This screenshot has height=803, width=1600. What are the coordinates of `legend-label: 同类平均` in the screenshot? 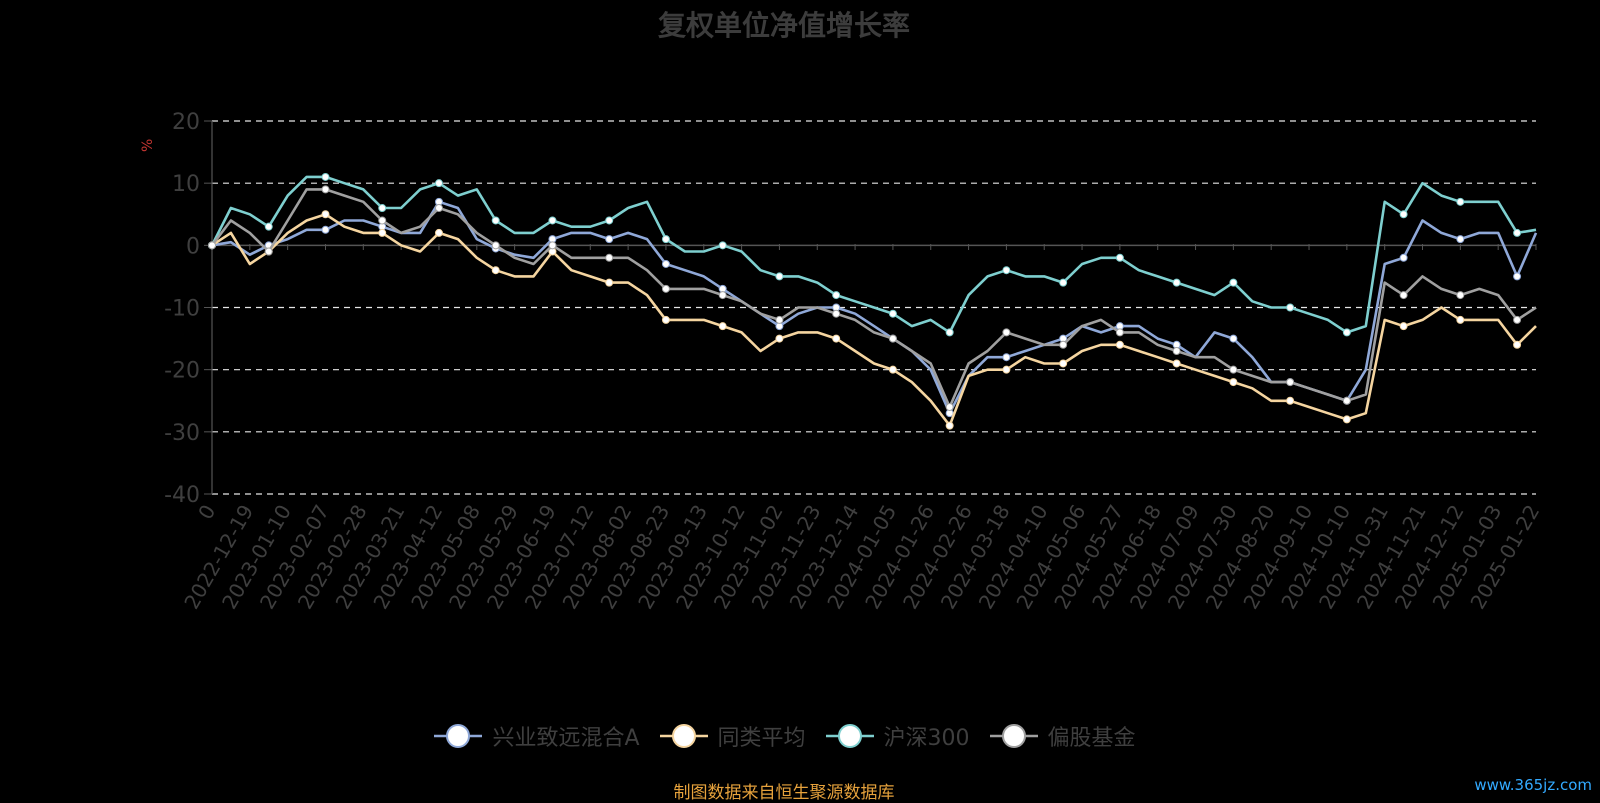 It's located at (761, 738).